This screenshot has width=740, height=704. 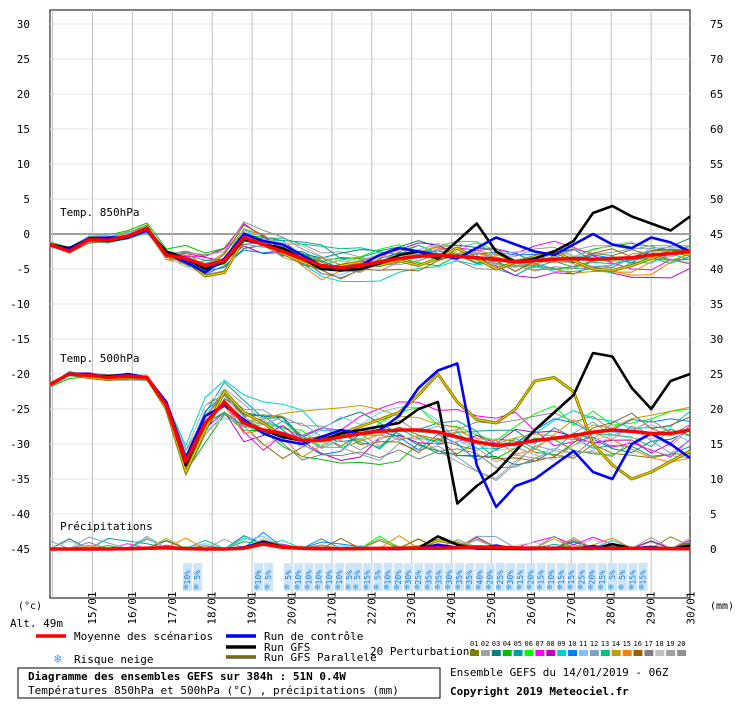 I want to click on x-tick-label: 28/01, so click(x=611, y=607).